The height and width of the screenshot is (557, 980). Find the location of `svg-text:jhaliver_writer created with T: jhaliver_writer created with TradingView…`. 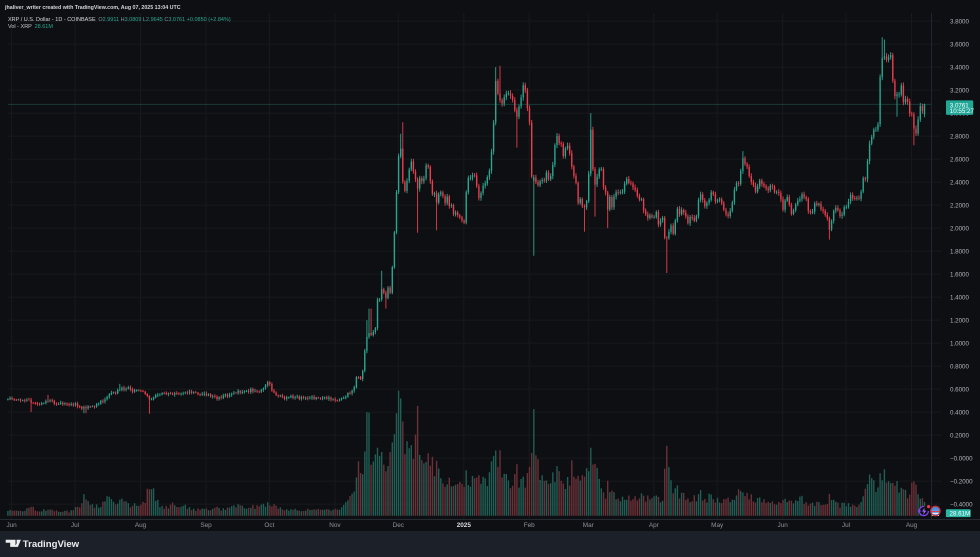

svg-text:jhaliver_writer created with T: jhaliver_writer created with TradingView… is located at coordinates (92, 8).